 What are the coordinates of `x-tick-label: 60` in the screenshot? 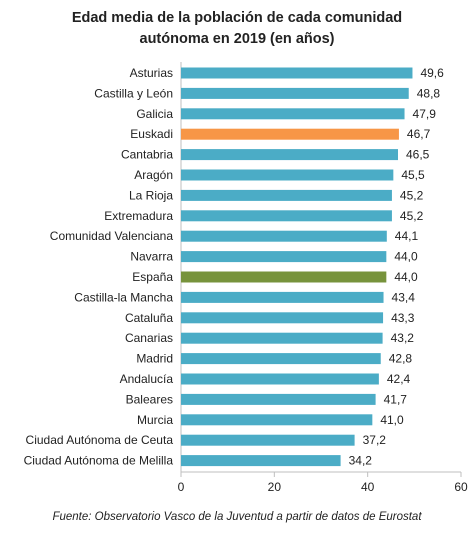 It's located at (461, 487).